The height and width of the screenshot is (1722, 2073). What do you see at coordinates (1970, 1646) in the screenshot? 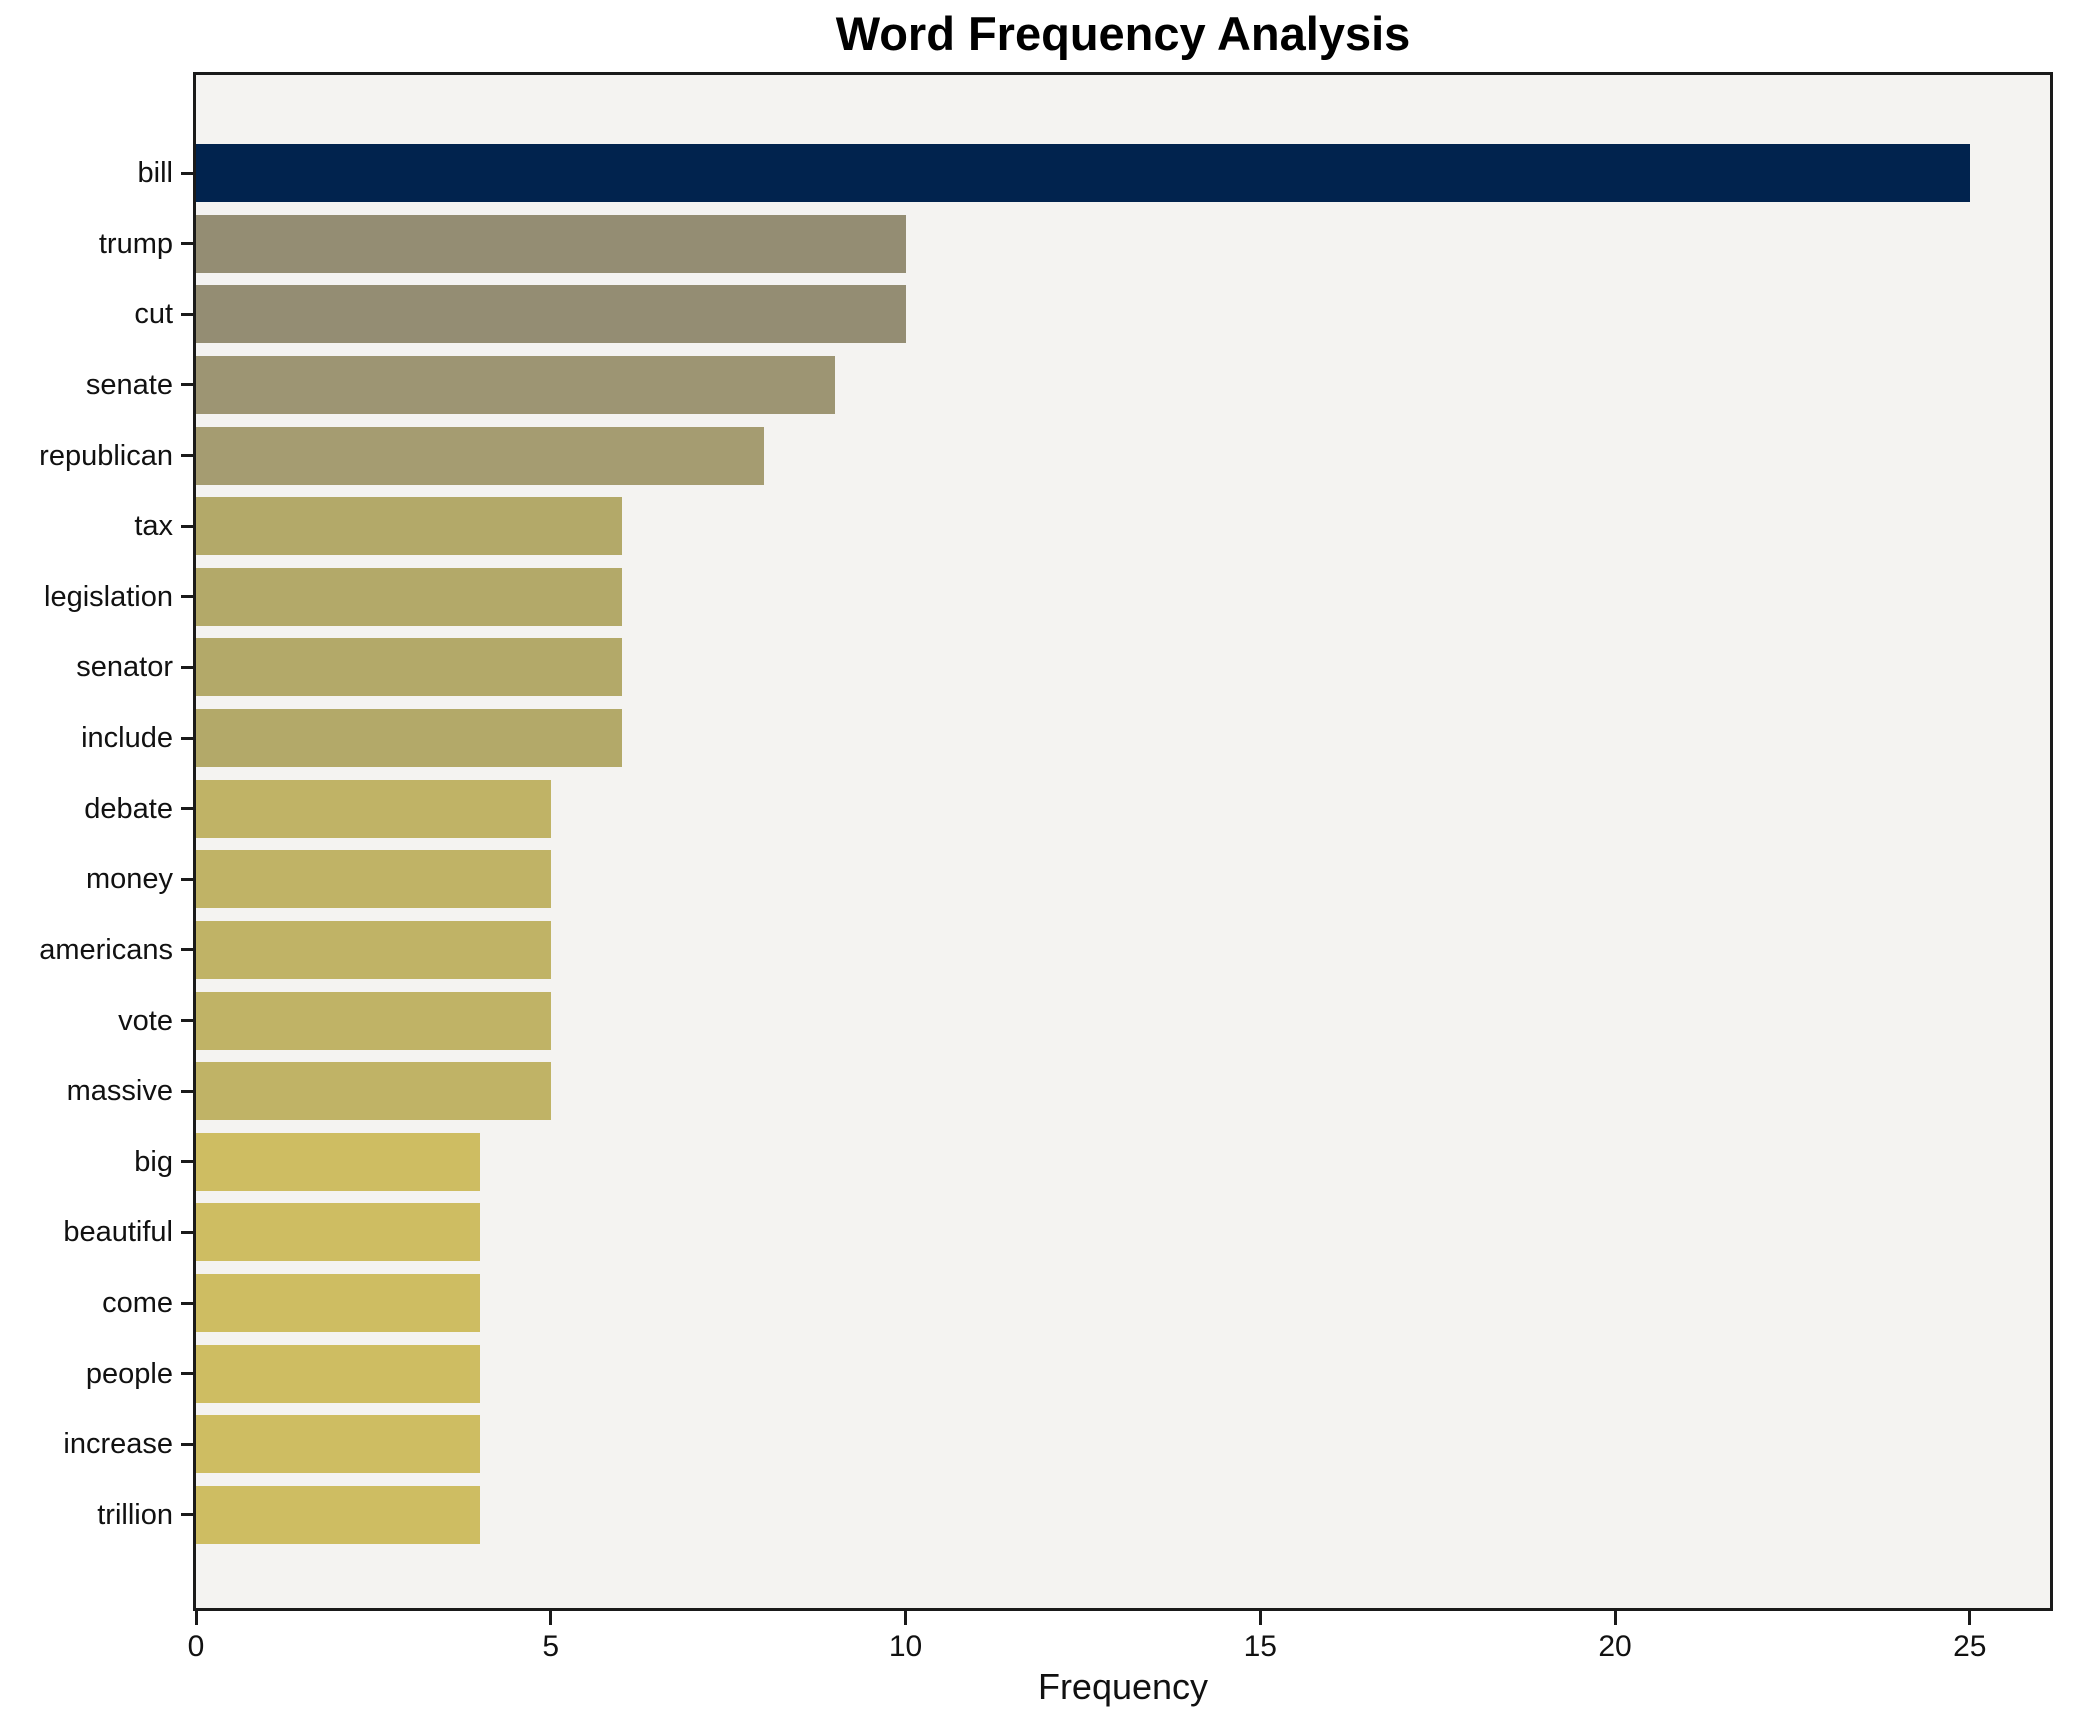
I see `x-tick-label: 25` at bounding box center [1970, 1646].